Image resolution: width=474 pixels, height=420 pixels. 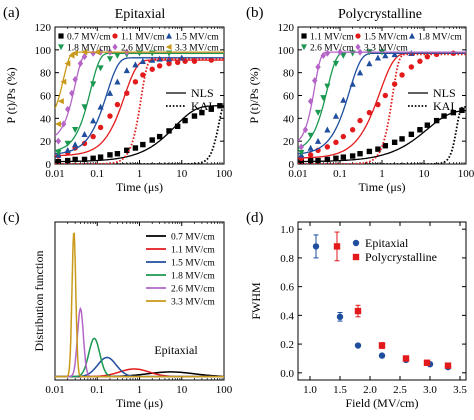 What do you see at coordinates (54, 390) in the screenshot?
I see `x-tick-label: 0.01` at bounding box center [54, 390].